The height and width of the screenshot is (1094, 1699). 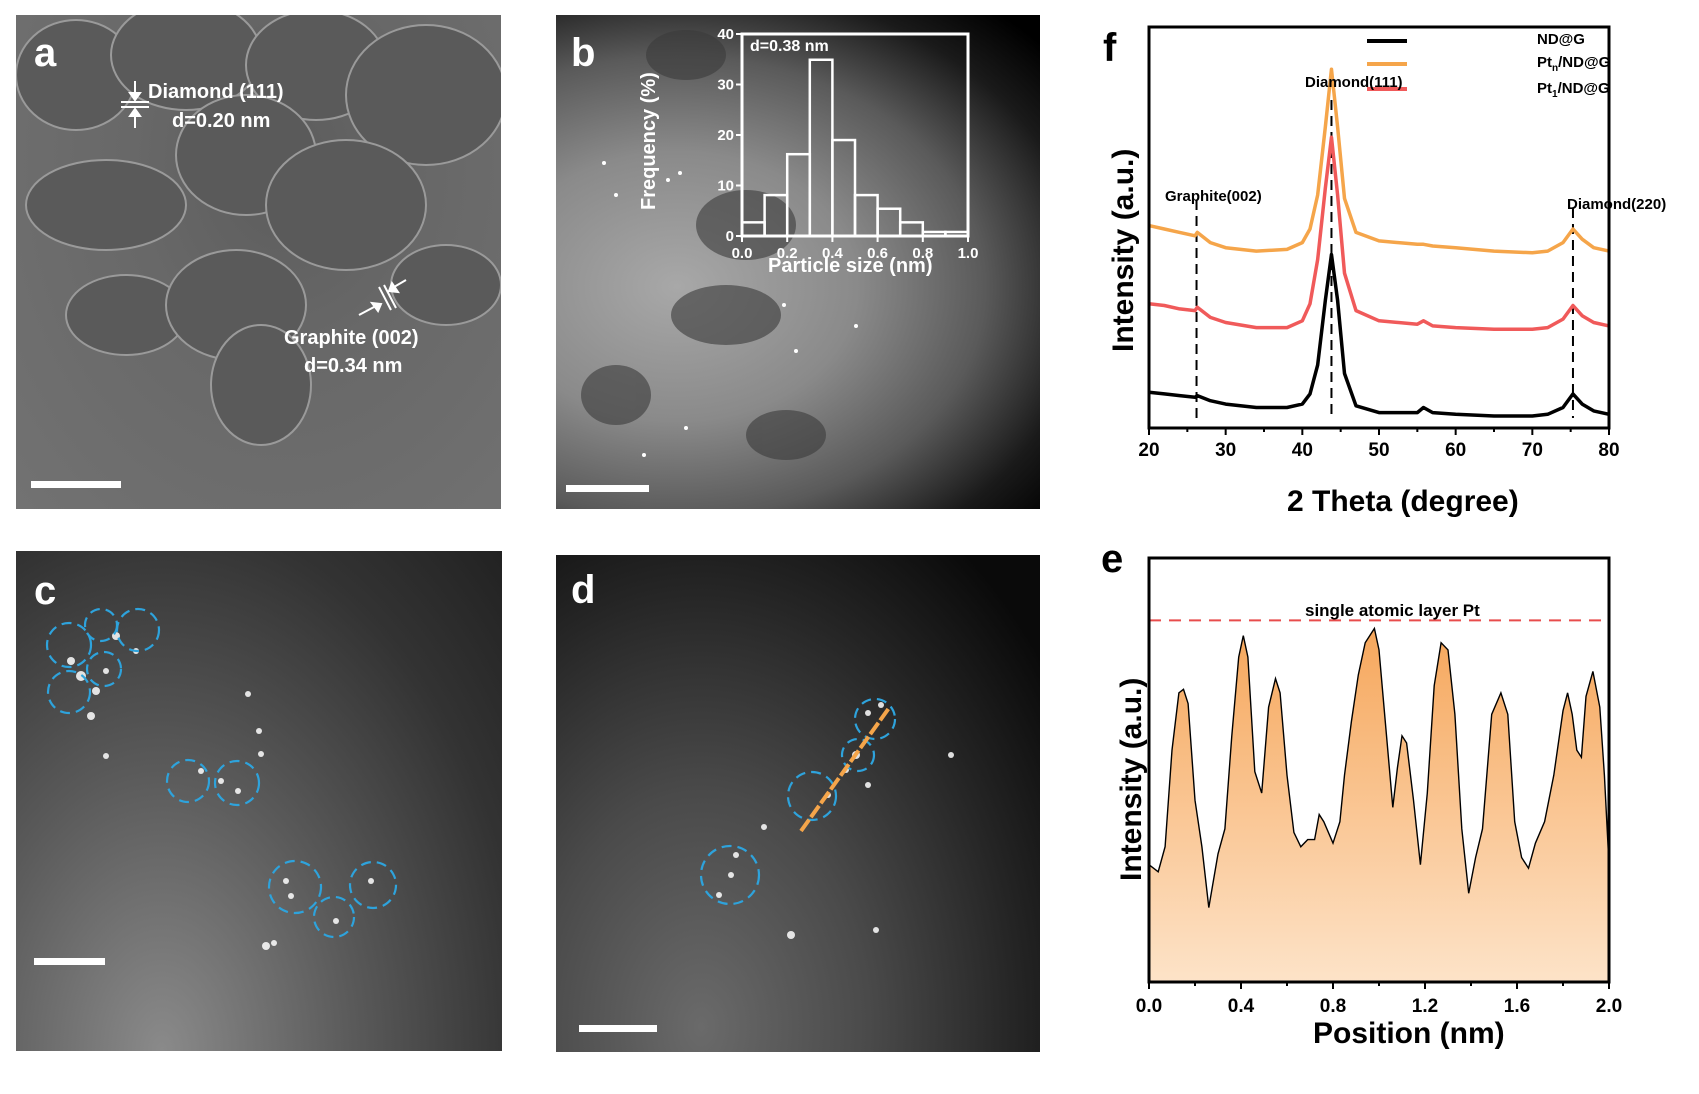 What do you see at coordinates (848, 144) in the screenshot?
I see `particle-size-histogram: 0.0 0.2 0.4 0.6 0.8 1.0 0 10 20 30 40` at bounding box center [848, 144].